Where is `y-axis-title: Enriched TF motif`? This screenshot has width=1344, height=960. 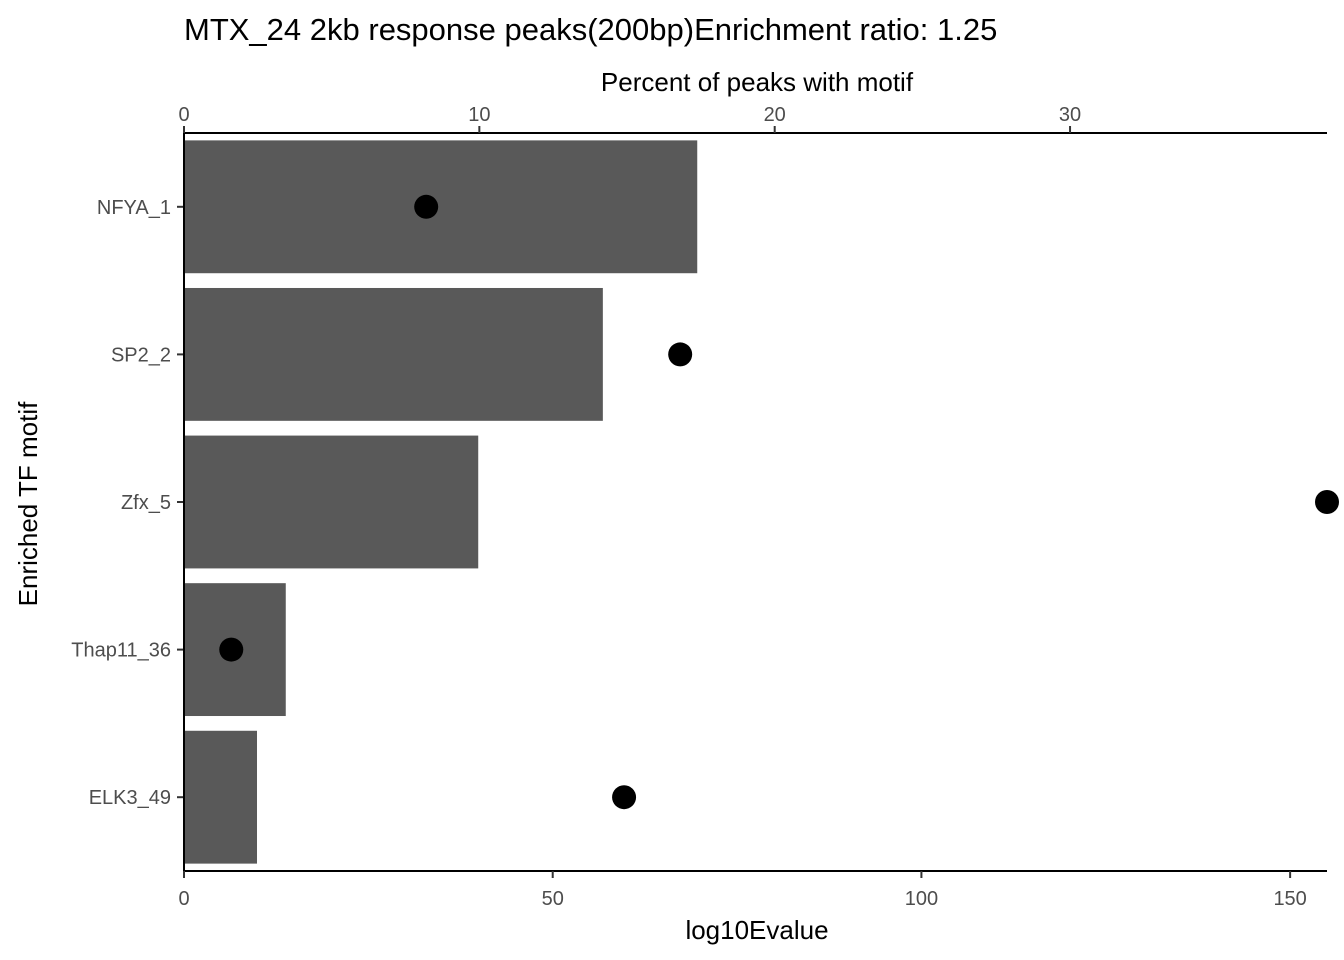 y-axis-title: Enriched TF motif is located at coordinates (28, 503).